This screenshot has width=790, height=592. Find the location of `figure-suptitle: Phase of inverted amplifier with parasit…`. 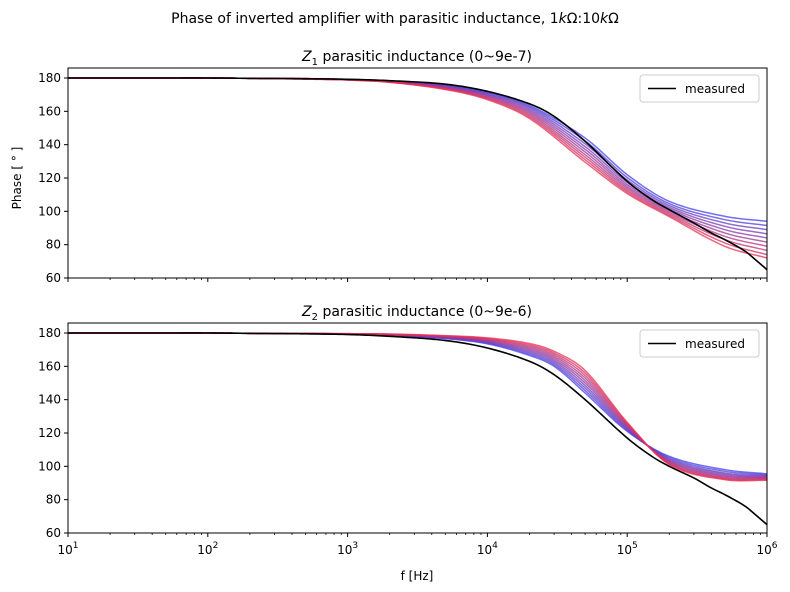

figure-suptitle: Phase of inverted amplifier with parasit… is located at coordinates (395, 19).